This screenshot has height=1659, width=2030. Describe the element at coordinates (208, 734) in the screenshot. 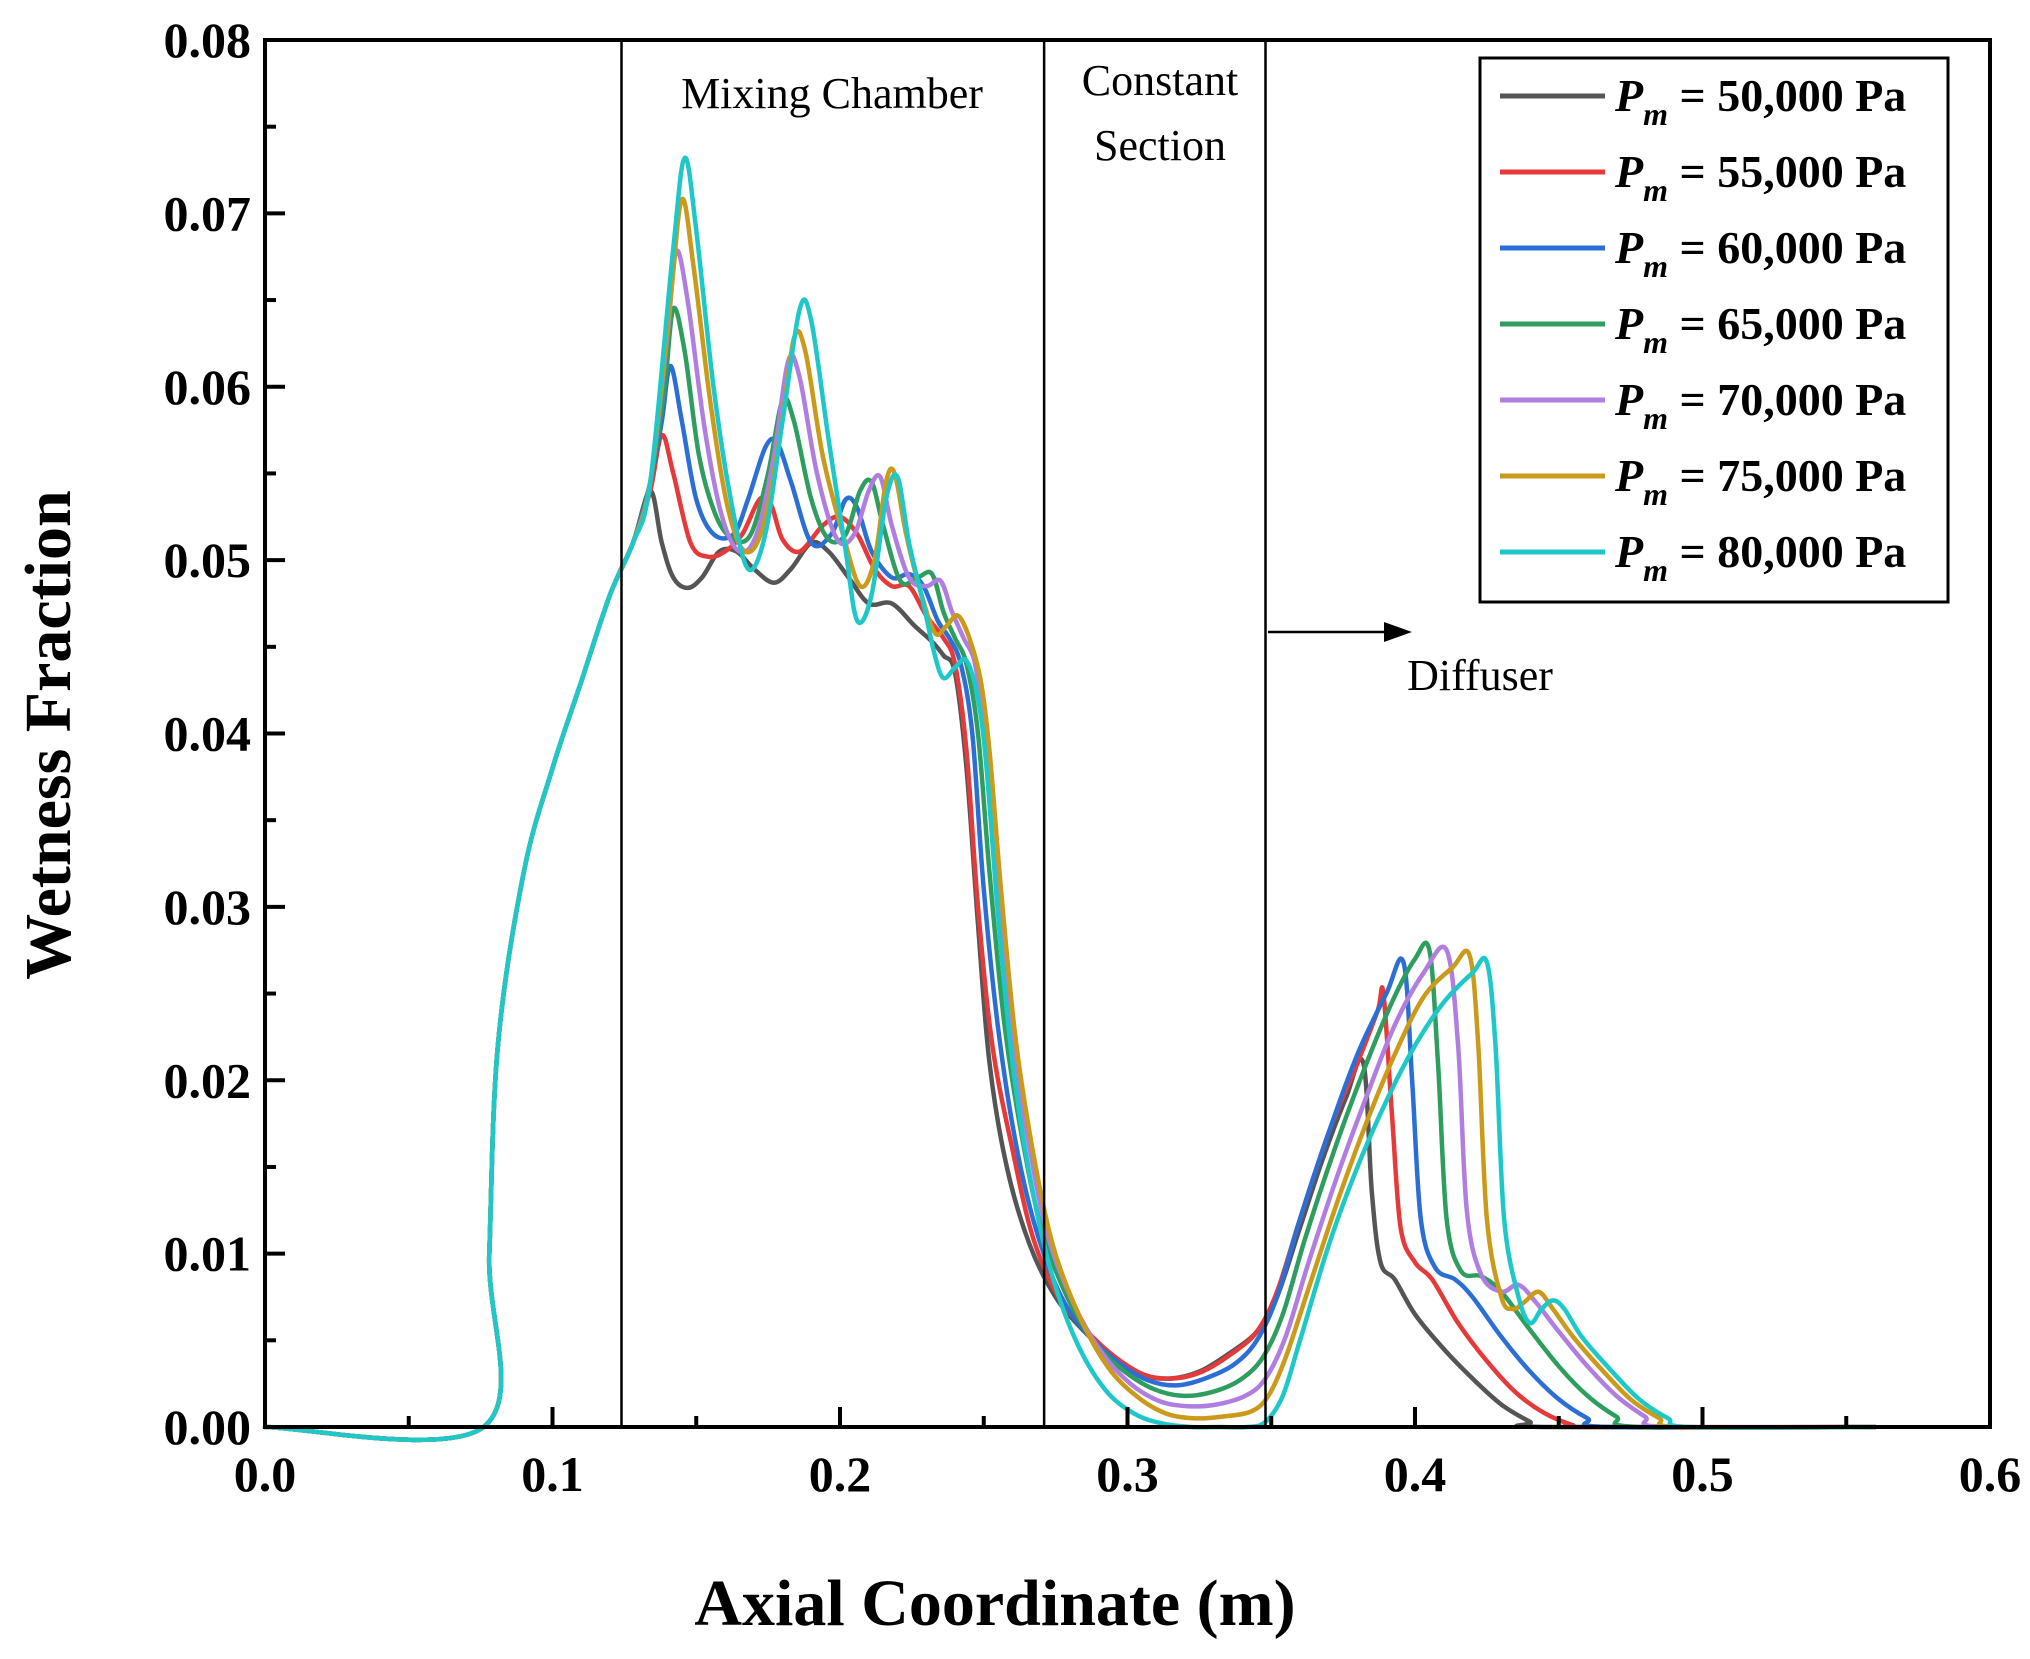

I see `y-tick-label: 0.04` at that location.